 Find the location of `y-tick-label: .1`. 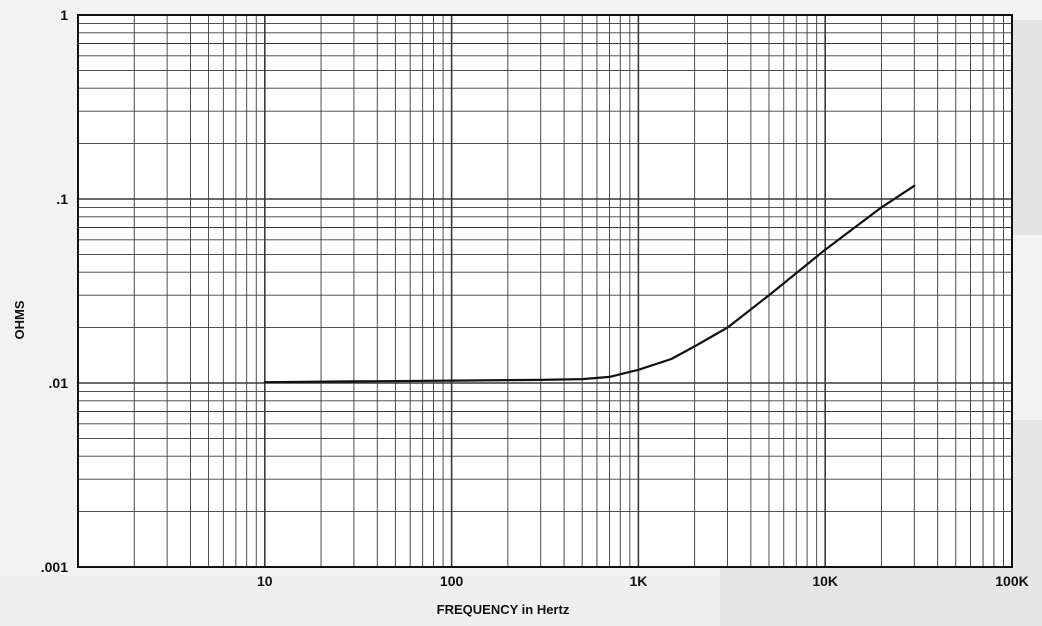

y-tick-label: .1 is located at coordinates (62, 199).